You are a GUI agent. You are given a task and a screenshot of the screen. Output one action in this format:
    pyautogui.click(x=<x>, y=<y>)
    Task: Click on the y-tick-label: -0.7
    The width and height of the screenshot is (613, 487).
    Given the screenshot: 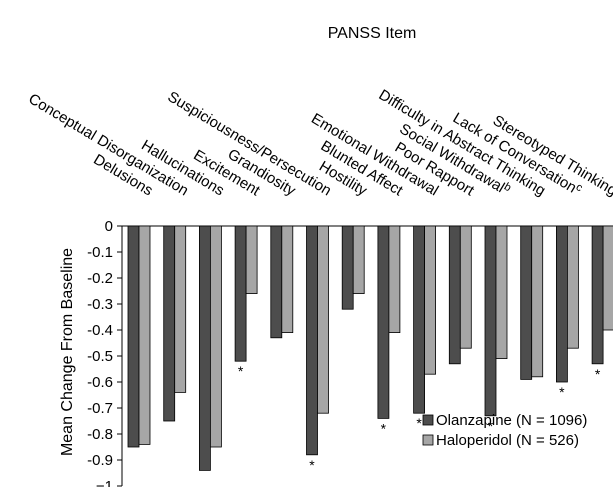 What is the action you would take?
    pyautogui.click(x=100, y=408)
    